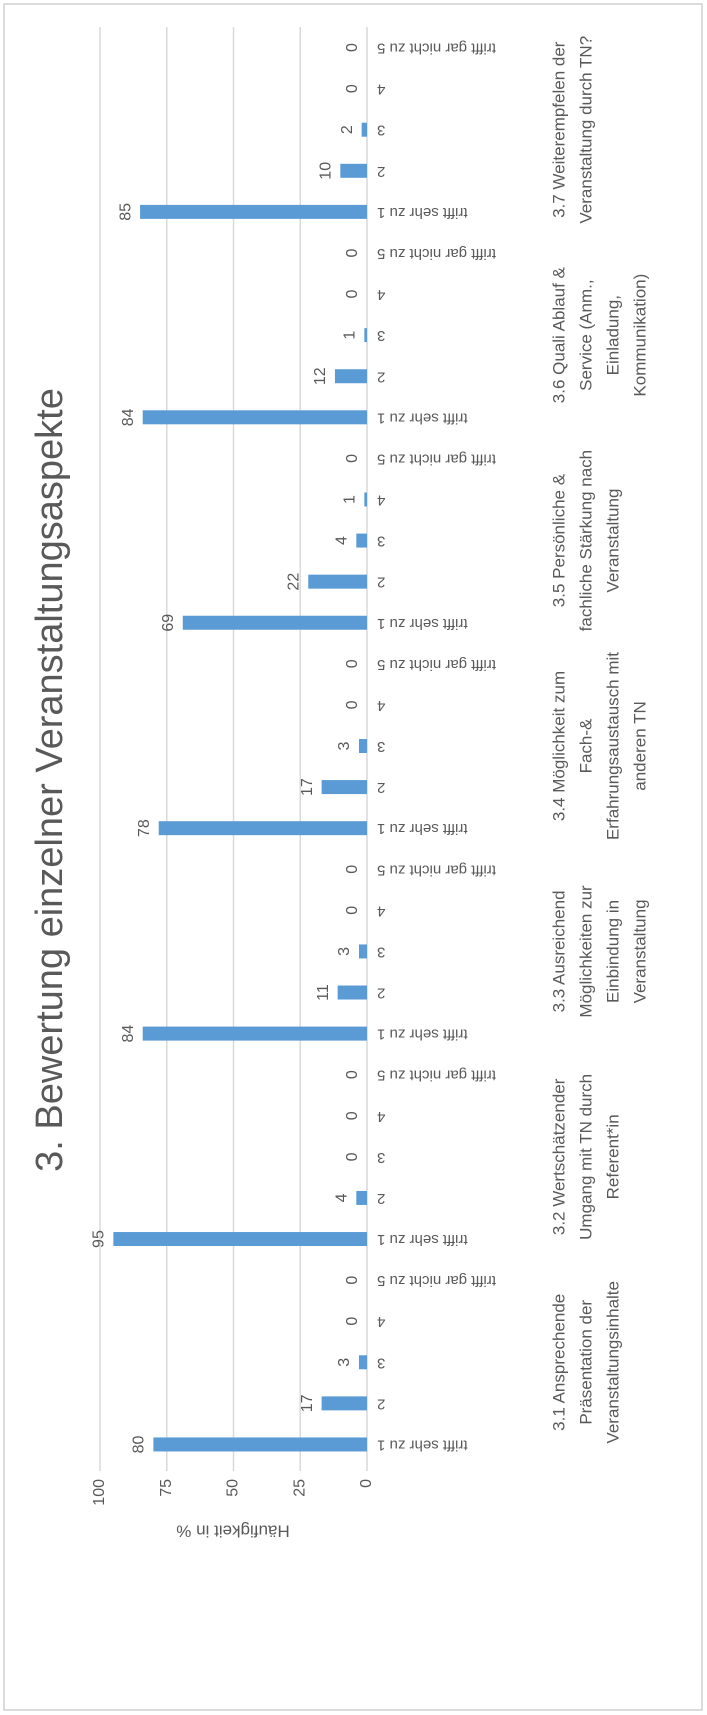 The width and height of the screenshot is (707, 1715). What do you see at coordinates (558, 951) in the screenshot?
I see `group-label: 3.3 Ausreichend` at bounding box center [558, 951].